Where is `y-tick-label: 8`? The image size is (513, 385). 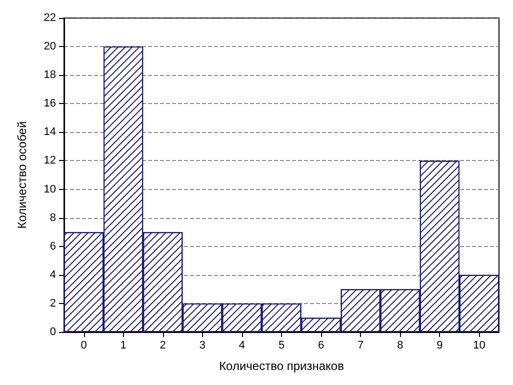
y-tick-label: 8 is located at coordinates (53, 218).